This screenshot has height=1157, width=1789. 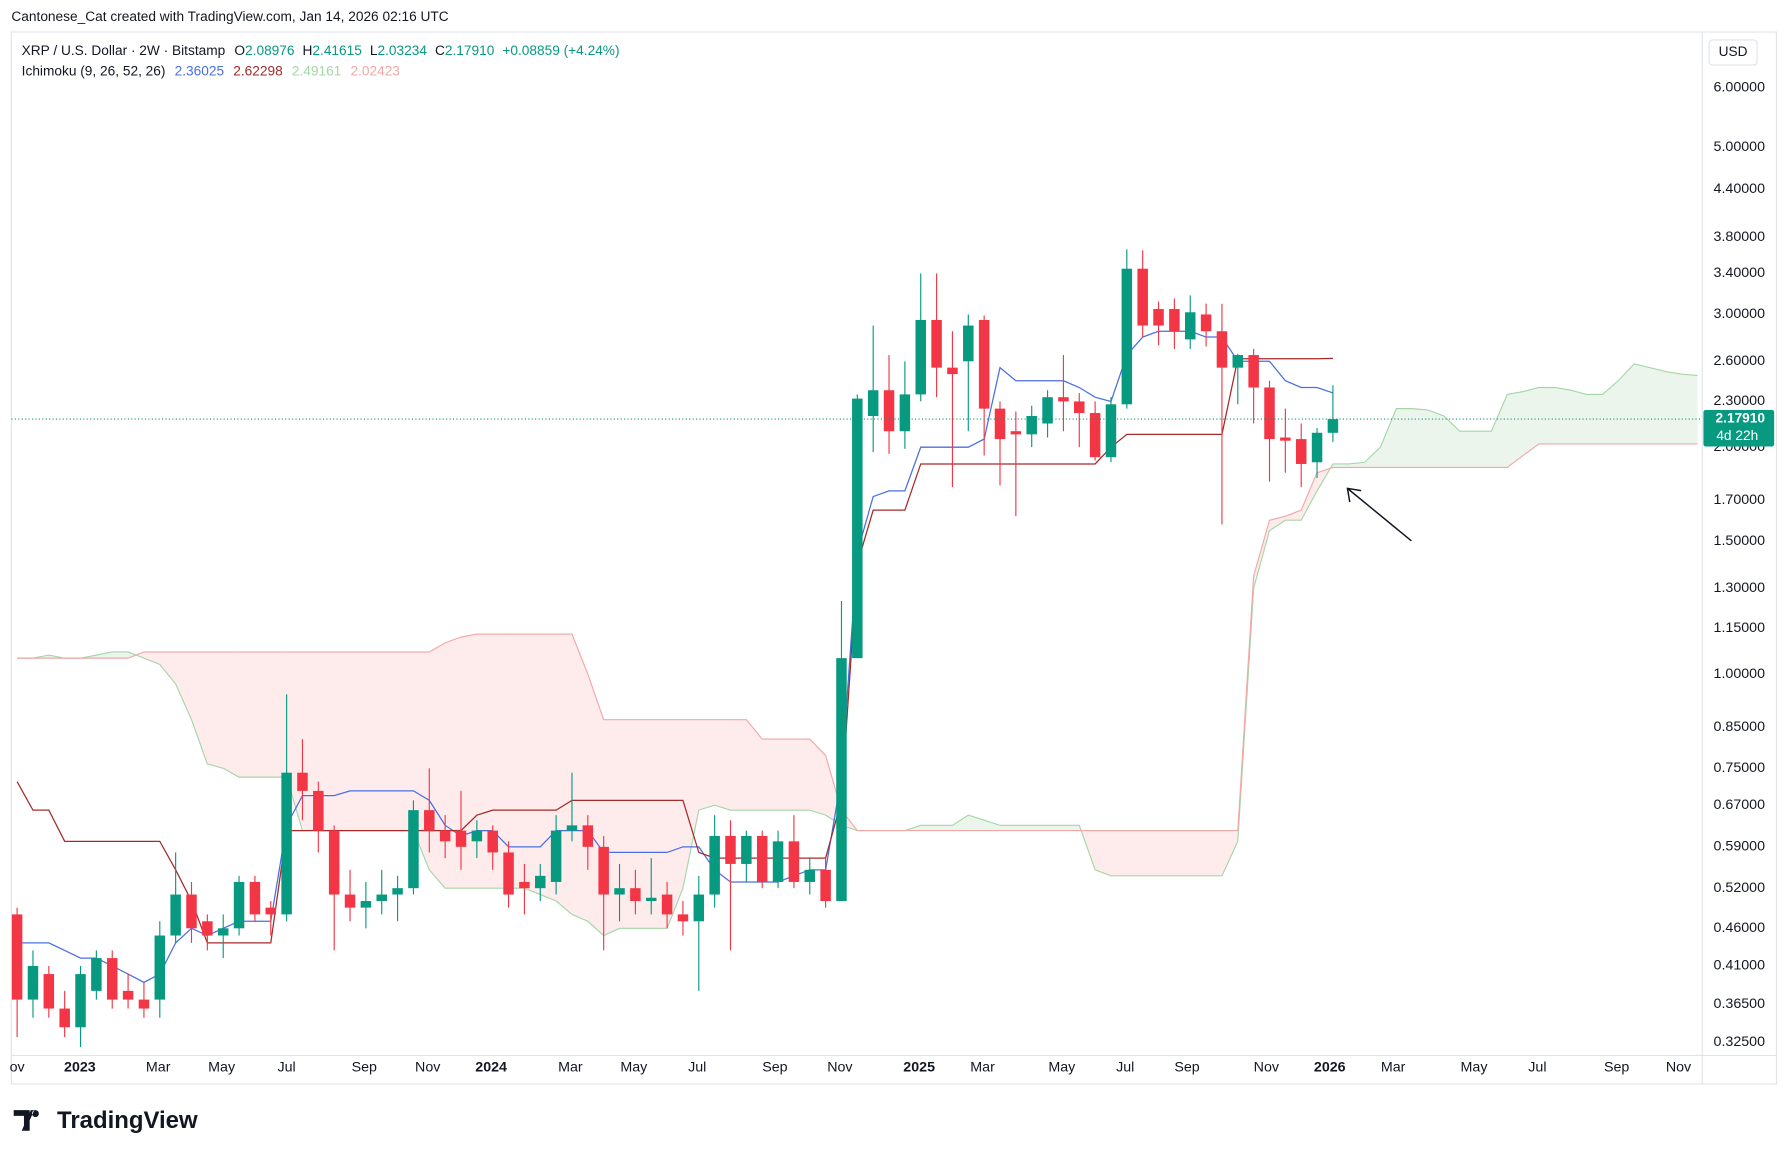 What do you see at coordinates (1740, 1004) in the screenshot?
I see `y-tick-label: 0.36500` at bounding box center [1740, 1004].